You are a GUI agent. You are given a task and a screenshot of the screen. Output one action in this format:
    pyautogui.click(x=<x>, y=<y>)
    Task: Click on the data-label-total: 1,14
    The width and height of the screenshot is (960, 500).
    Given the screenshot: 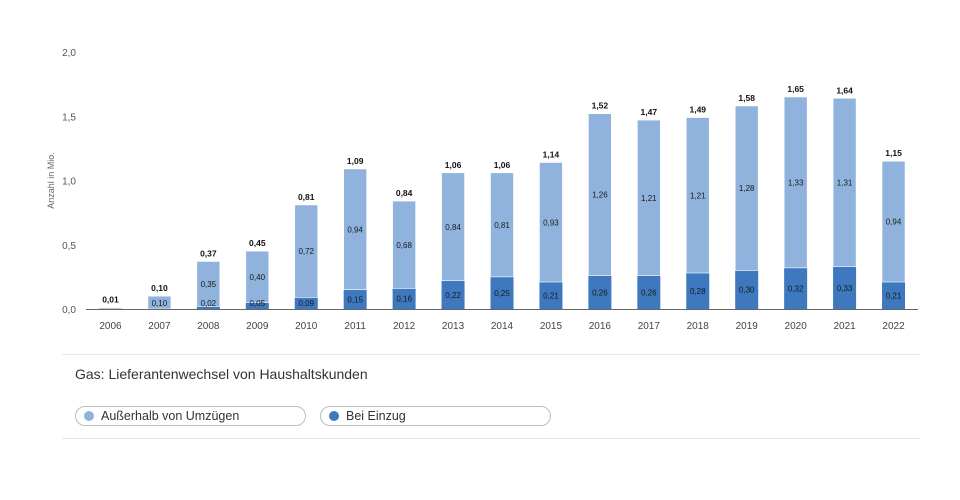 What is the action you would take?
    pyautogui.click(x=551, y=155)
    